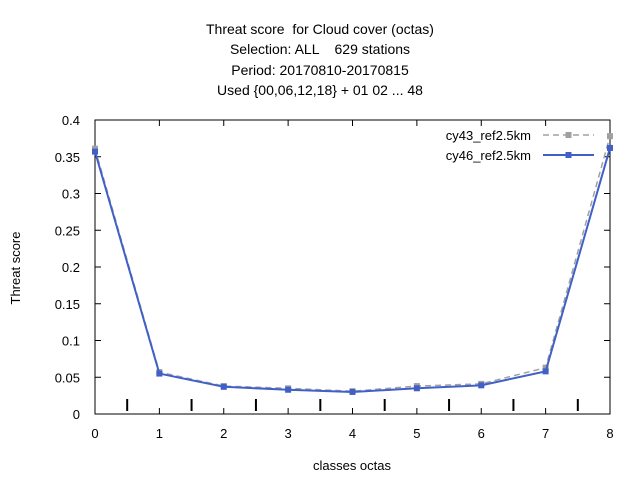 The height and width of the screenshot is (480, 640). I want to click on x-axis-label: classes octas, so click(352, 465).